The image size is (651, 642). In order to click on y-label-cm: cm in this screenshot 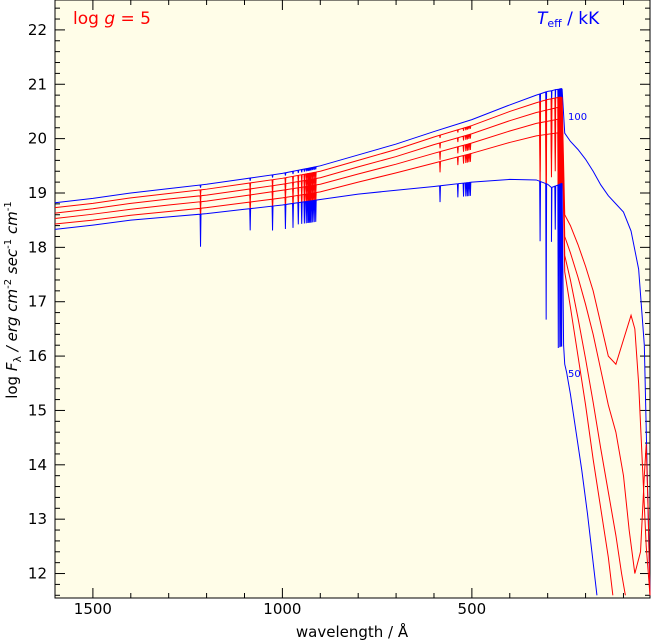, I will do `click(12, 225)`.